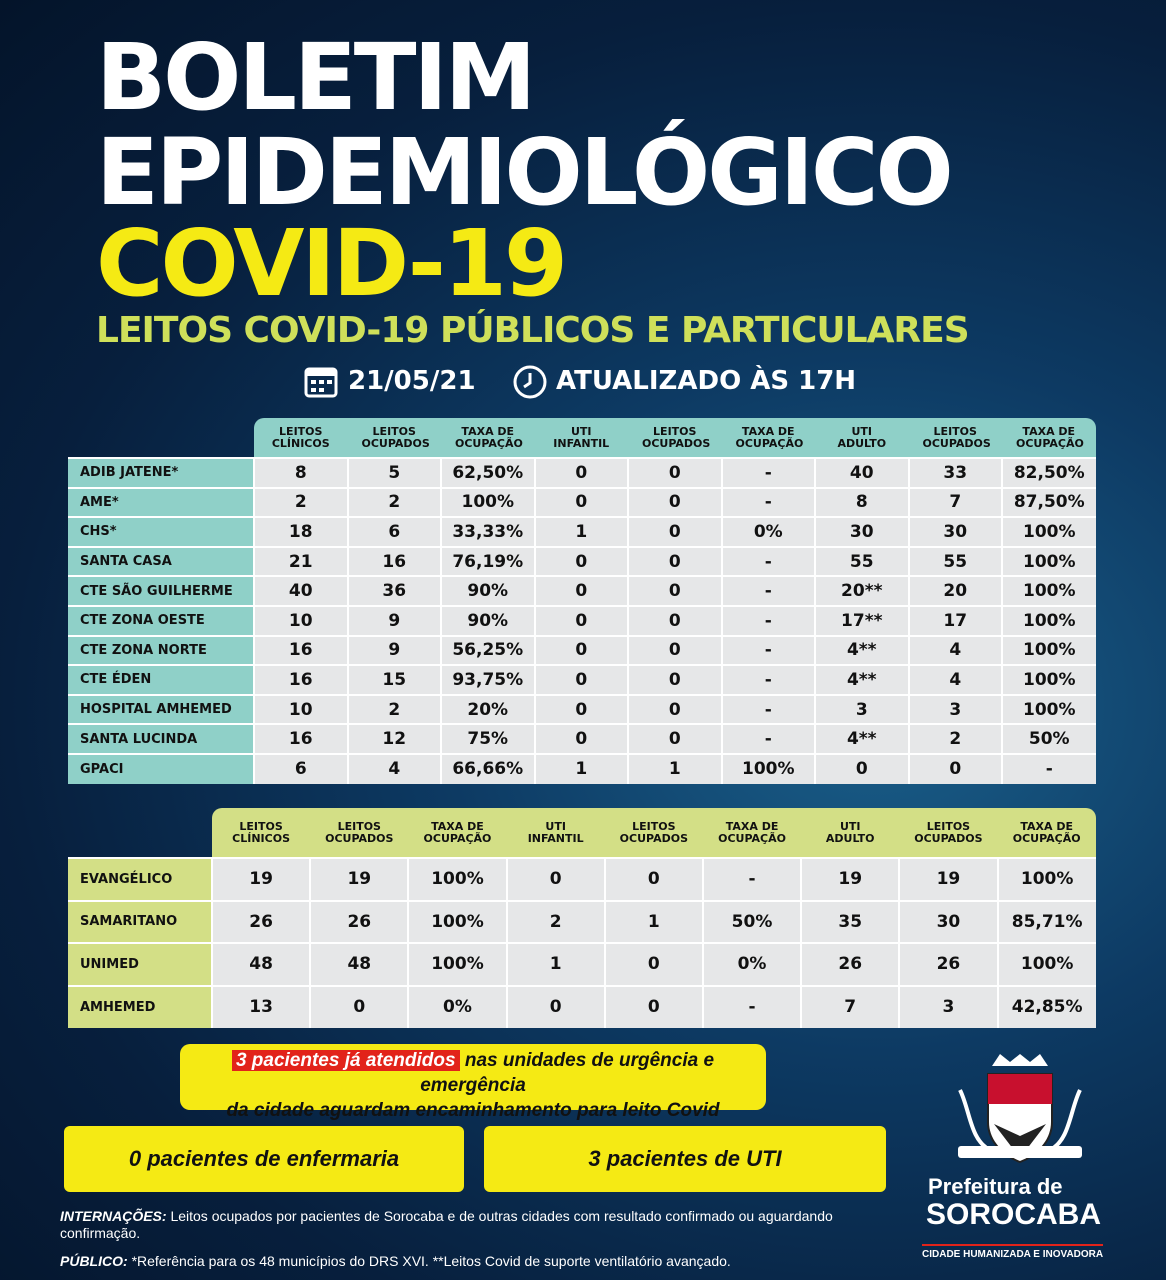 The width and height of the screenshot is (1166, 1280). I want to click on row-name: AME*, so click(161, 502).